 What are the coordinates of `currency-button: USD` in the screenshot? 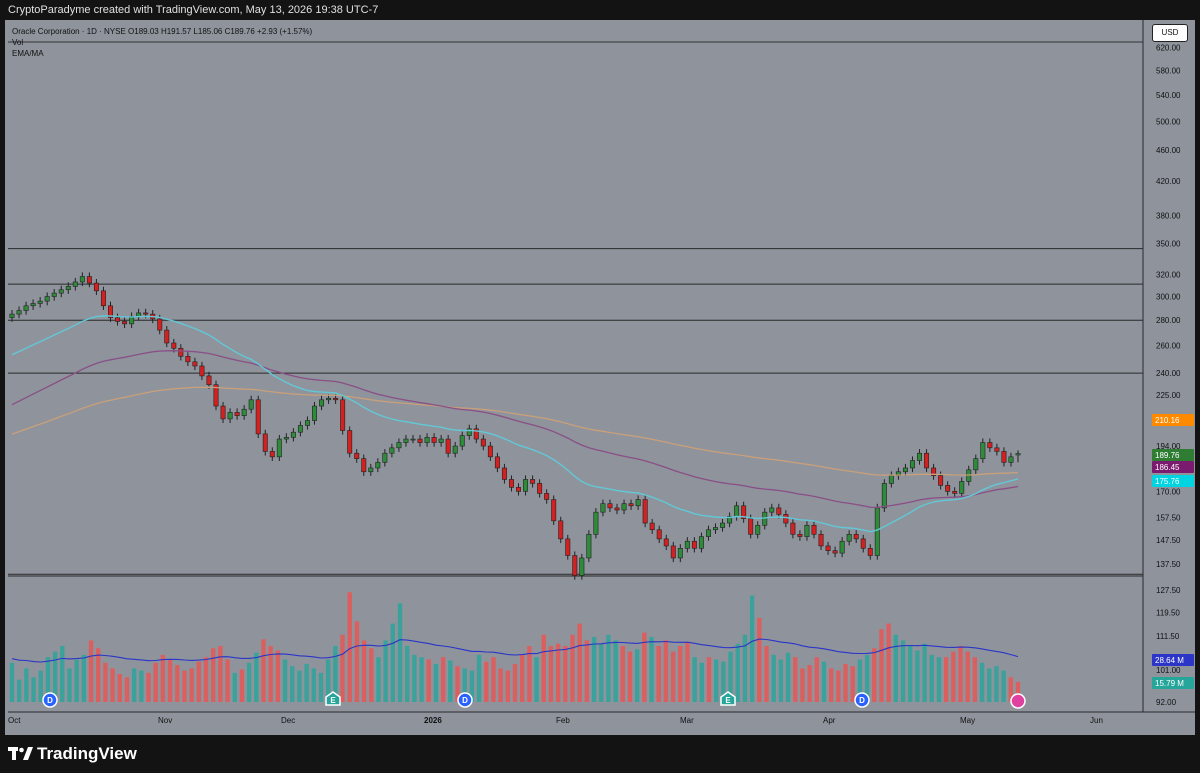 It's located at (1170, 33).